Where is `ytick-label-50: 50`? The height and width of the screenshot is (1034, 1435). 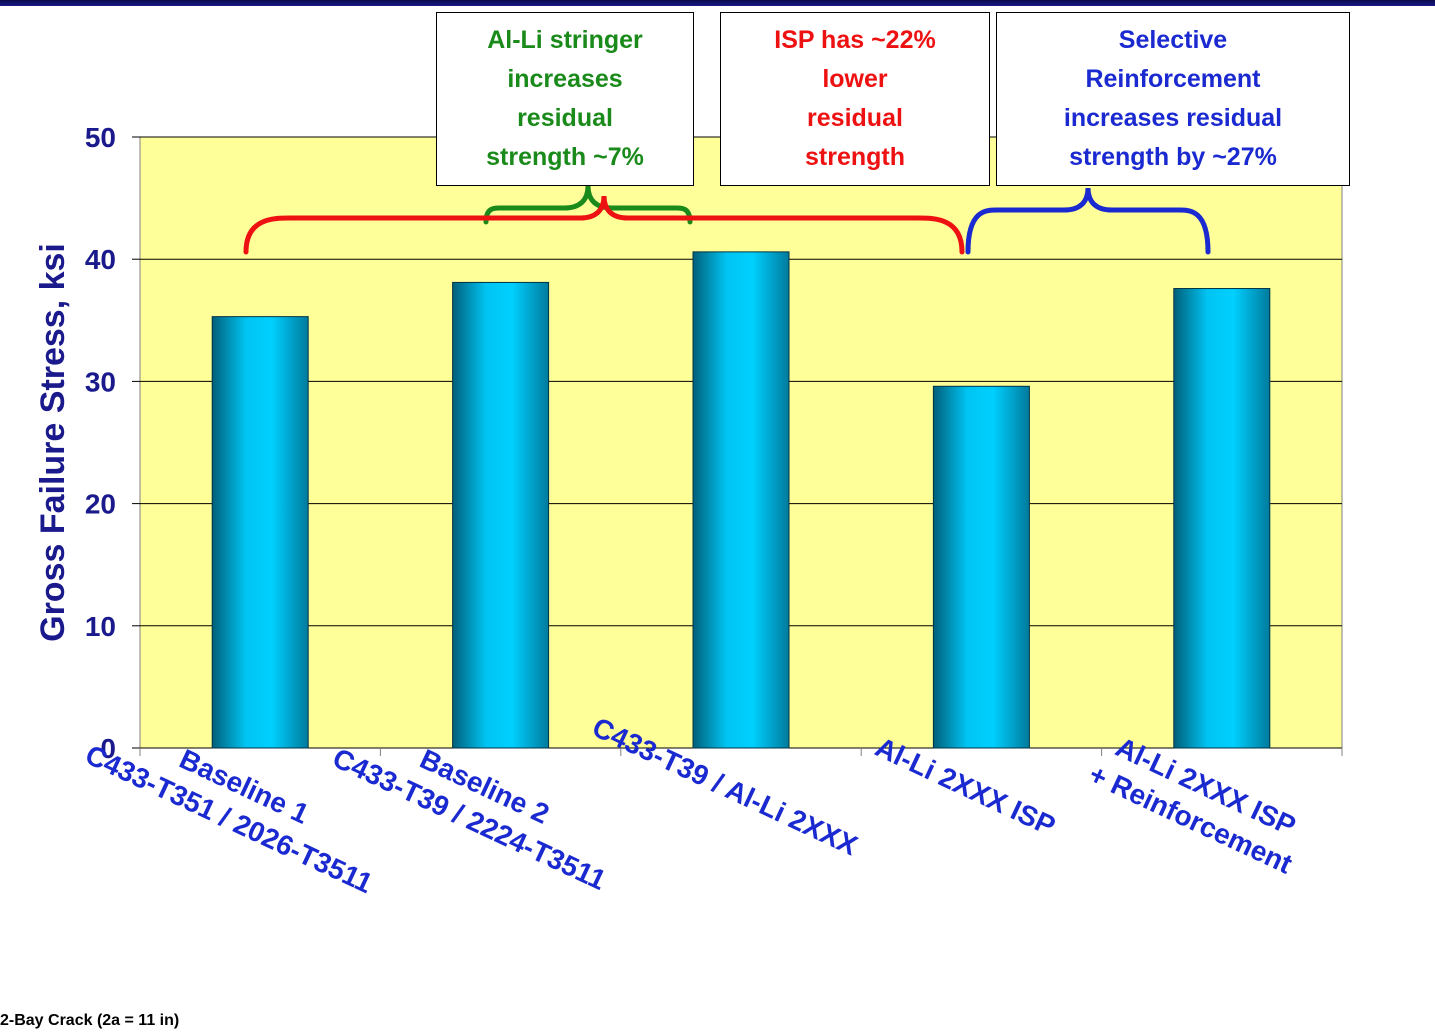
ytick-label-50: 50 is located at coordinates (100, 137).